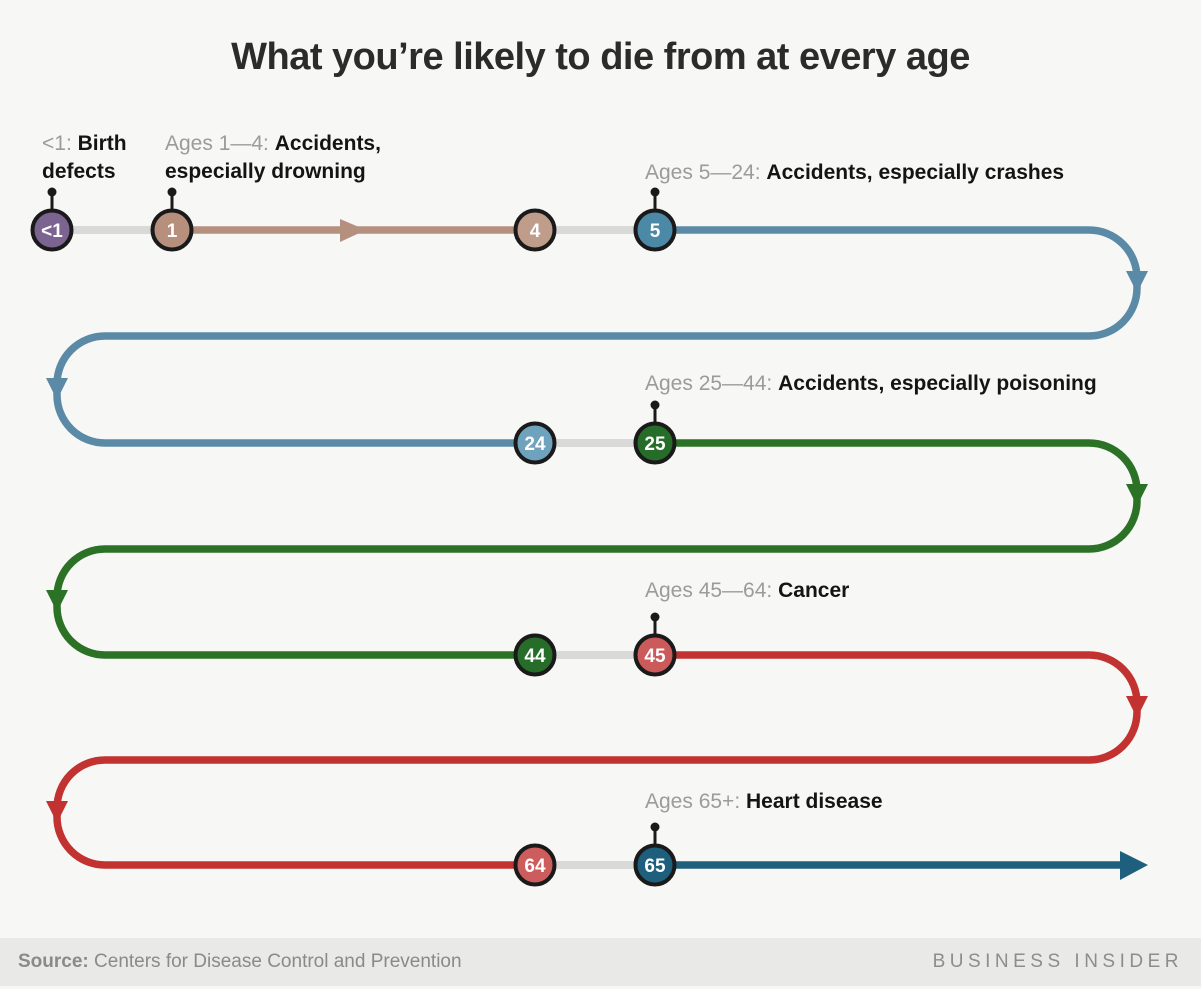 The image size is (1201, 989). What do you see at coordinates (814, 801) in the screenshot?
I see `age-cause: Heart disease` at bounding box center [814, 801].